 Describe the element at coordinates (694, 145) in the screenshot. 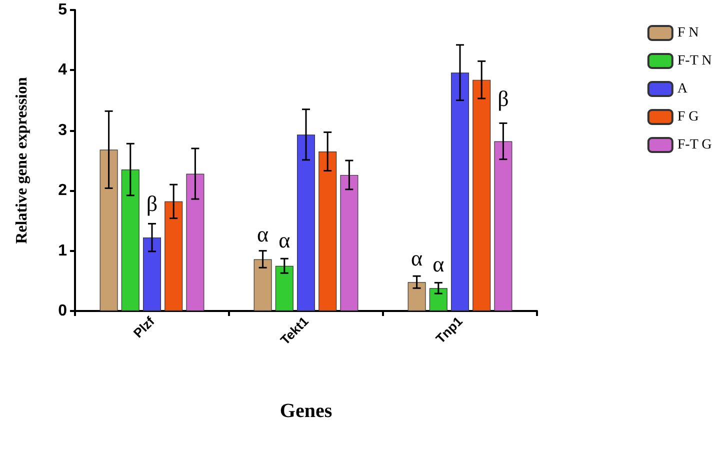

I see `legend-label: F-T G` at that location.